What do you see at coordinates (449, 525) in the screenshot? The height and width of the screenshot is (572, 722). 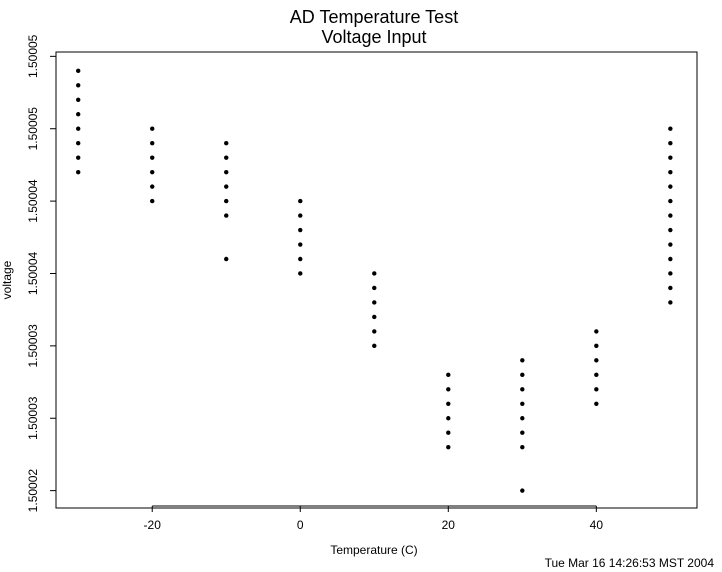 I see `x-tick-label: 20` at bounding box center [449, 525].